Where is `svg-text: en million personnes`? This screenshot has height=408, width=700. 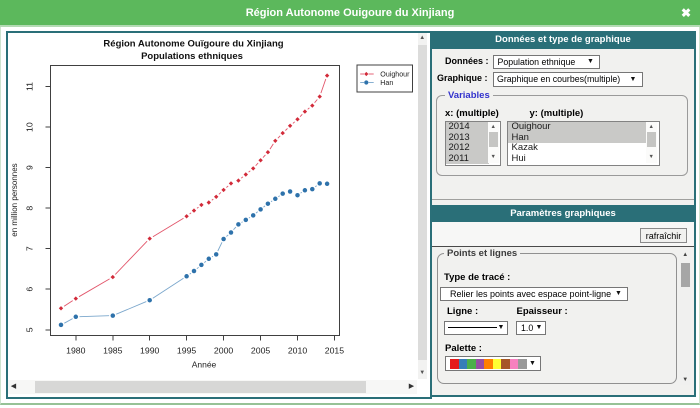
svg-text: en million personnes is located at coordinates (14, 199).